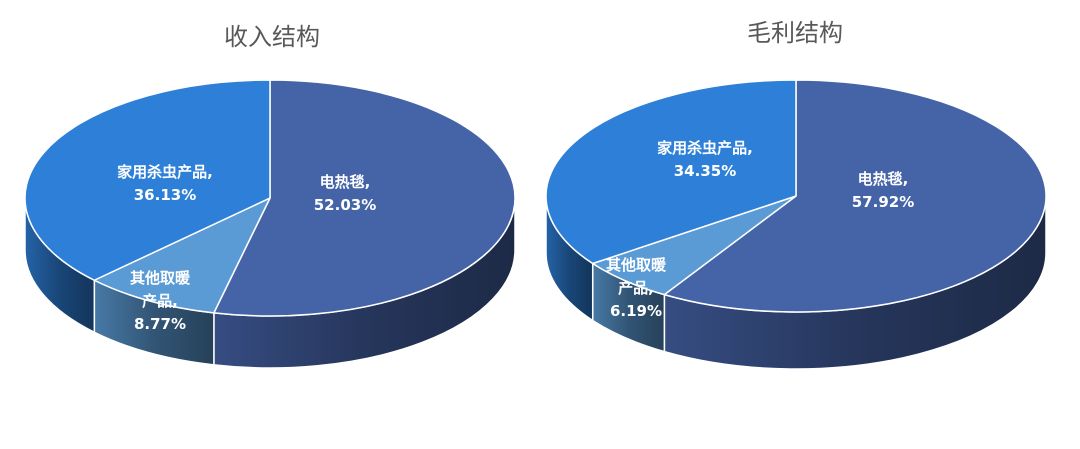  What do you see at coordinates (165, 183) in the screenshot?
I see `data-label-household-insecticide-products: 家用杀虫产品, 36.13%` at bounding box center [165, 183].